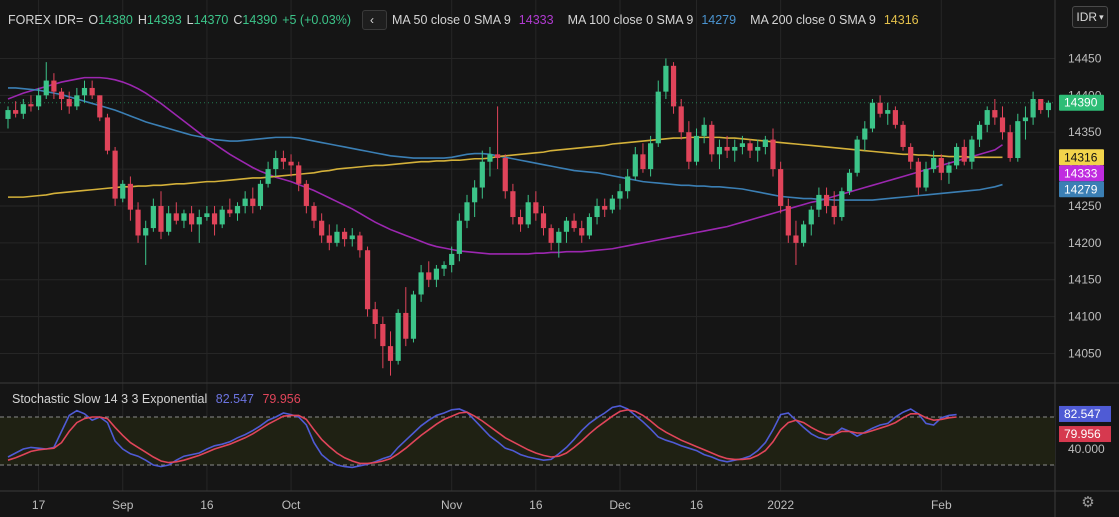 The width and height of the screenshot is (1119, 517). I want to click on collapse-legend-button: ‹, so click(374, 20).